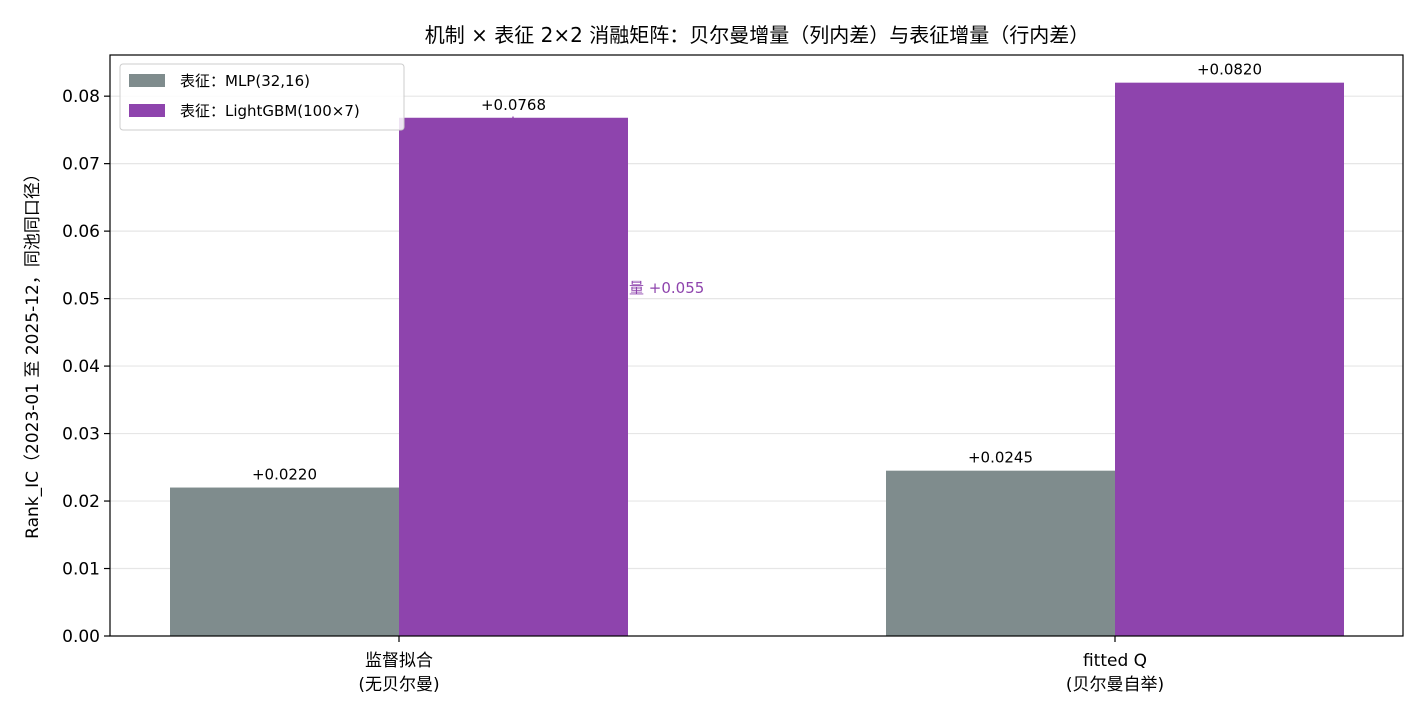 The height and width of the screenshot is (724, 1425). What do you see at coordinates (398, 673) in the screenshot?
I see `x-tick-label: 监督拟合 (无贝尔曼)` at bounding box center [398, 673].